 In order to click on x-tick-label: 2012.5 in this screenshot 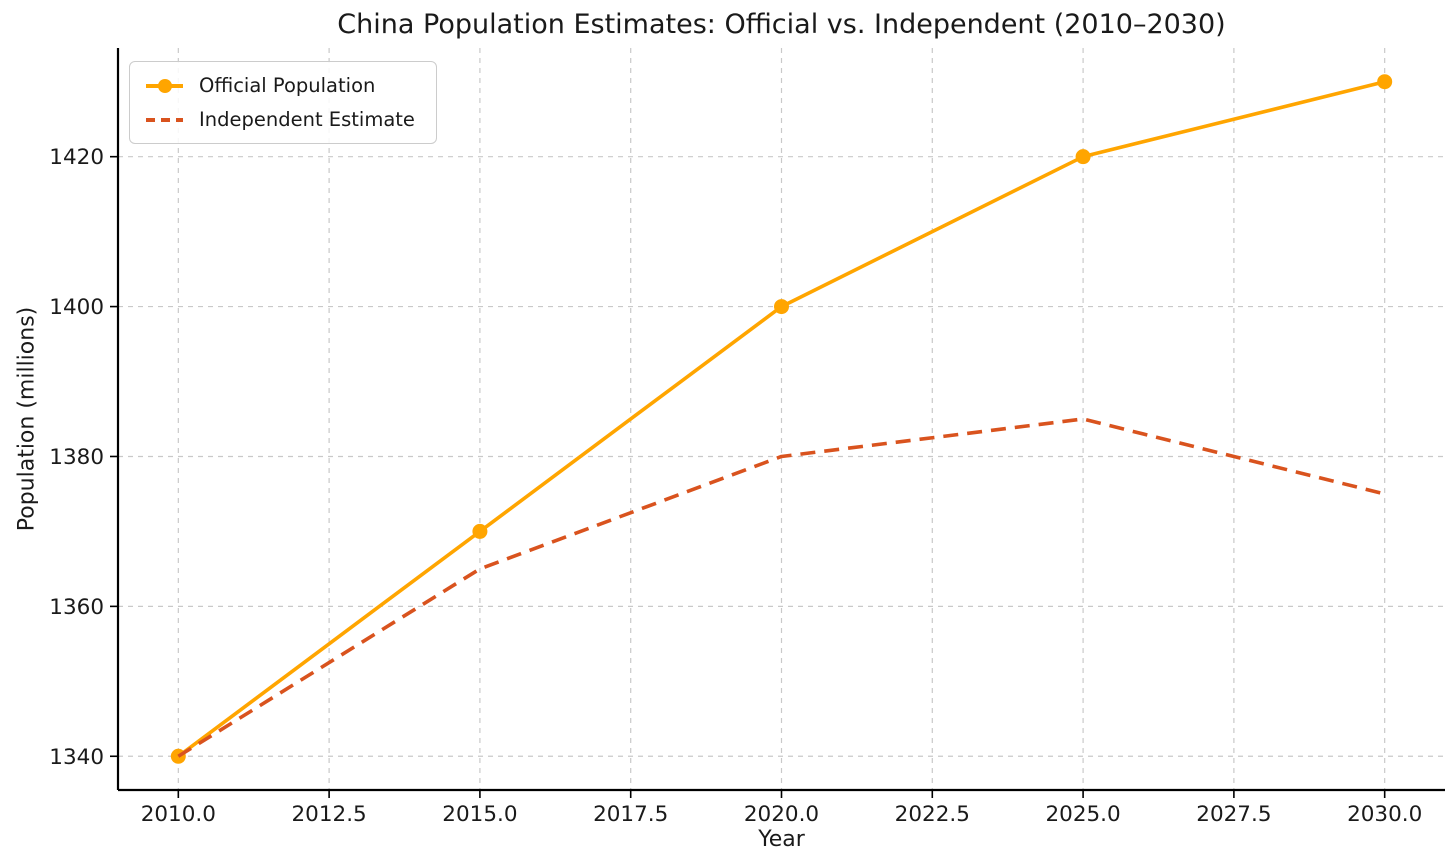, I will do `click(328, 814)`.